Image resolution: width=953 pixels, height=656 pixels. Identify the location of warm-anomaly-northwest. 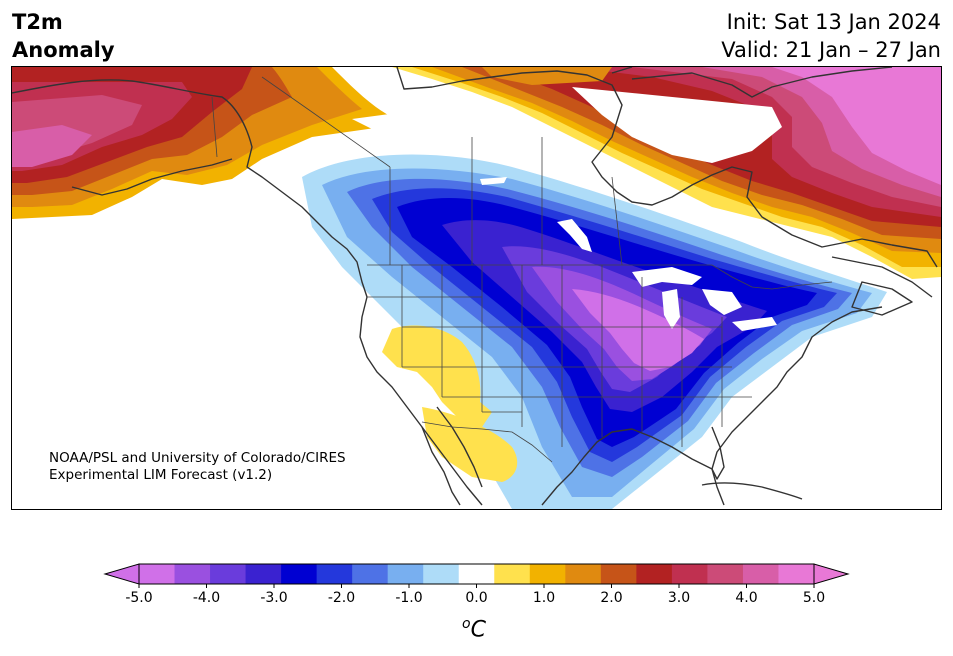
(212, 143).